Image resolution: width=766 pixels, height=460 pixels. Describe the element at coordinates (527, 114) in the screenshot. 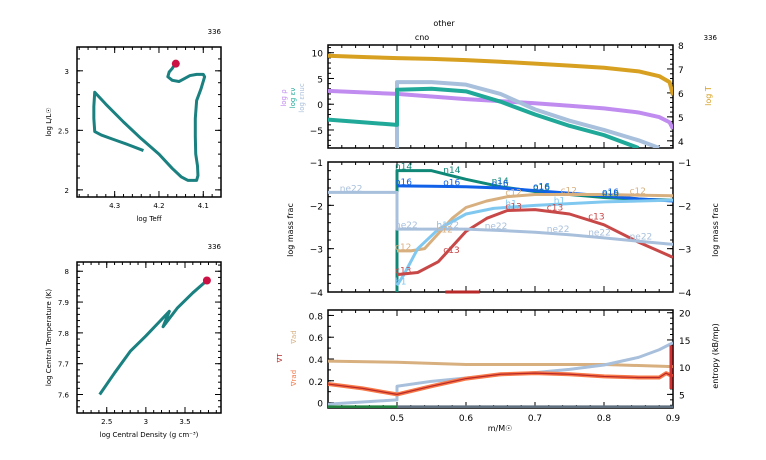

I see `profile-top-line-log-eps_nuc` at that location.